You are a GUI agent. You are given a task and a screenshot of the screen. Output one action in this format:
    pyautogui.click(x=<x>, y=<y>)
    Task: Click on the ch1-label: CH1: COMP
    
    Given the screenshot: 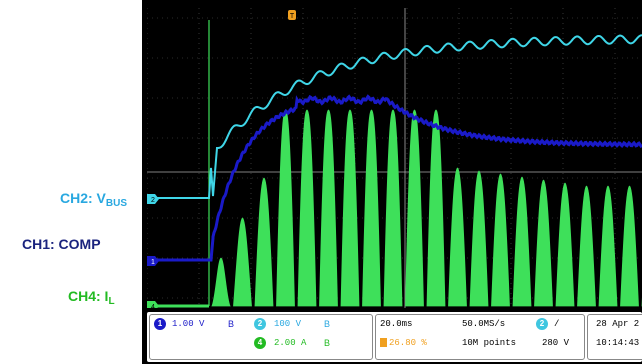 What is the action you would take?
    pyautogui.click(x=61, y=244)
    